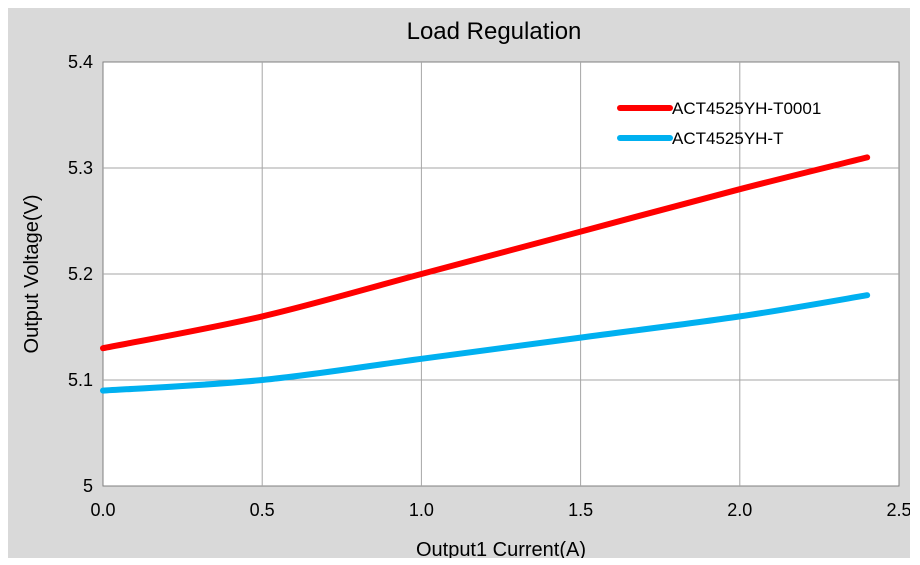 Image resolution: width=920 pixels, height=565 pixels. What do you see at coordinates (102, 510) in the screenshot?
I see `x-tick-label: 0.0` at bounding box center [102, 510].